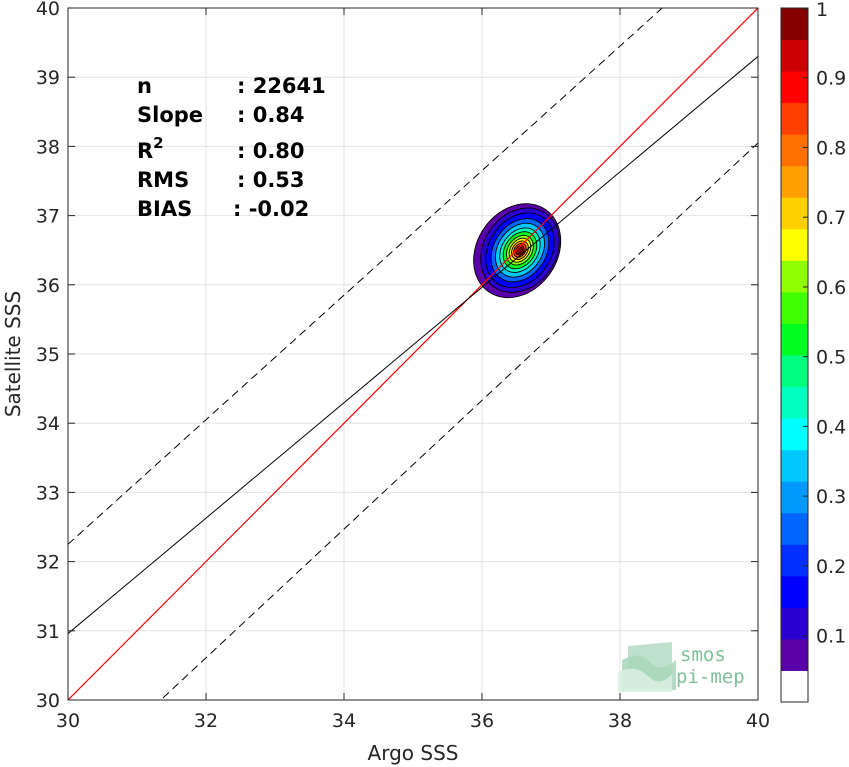 The width and height of the screenshot is (849, 767). I want to click on colorbar-tick-label: 0.6, so click(831, 288).